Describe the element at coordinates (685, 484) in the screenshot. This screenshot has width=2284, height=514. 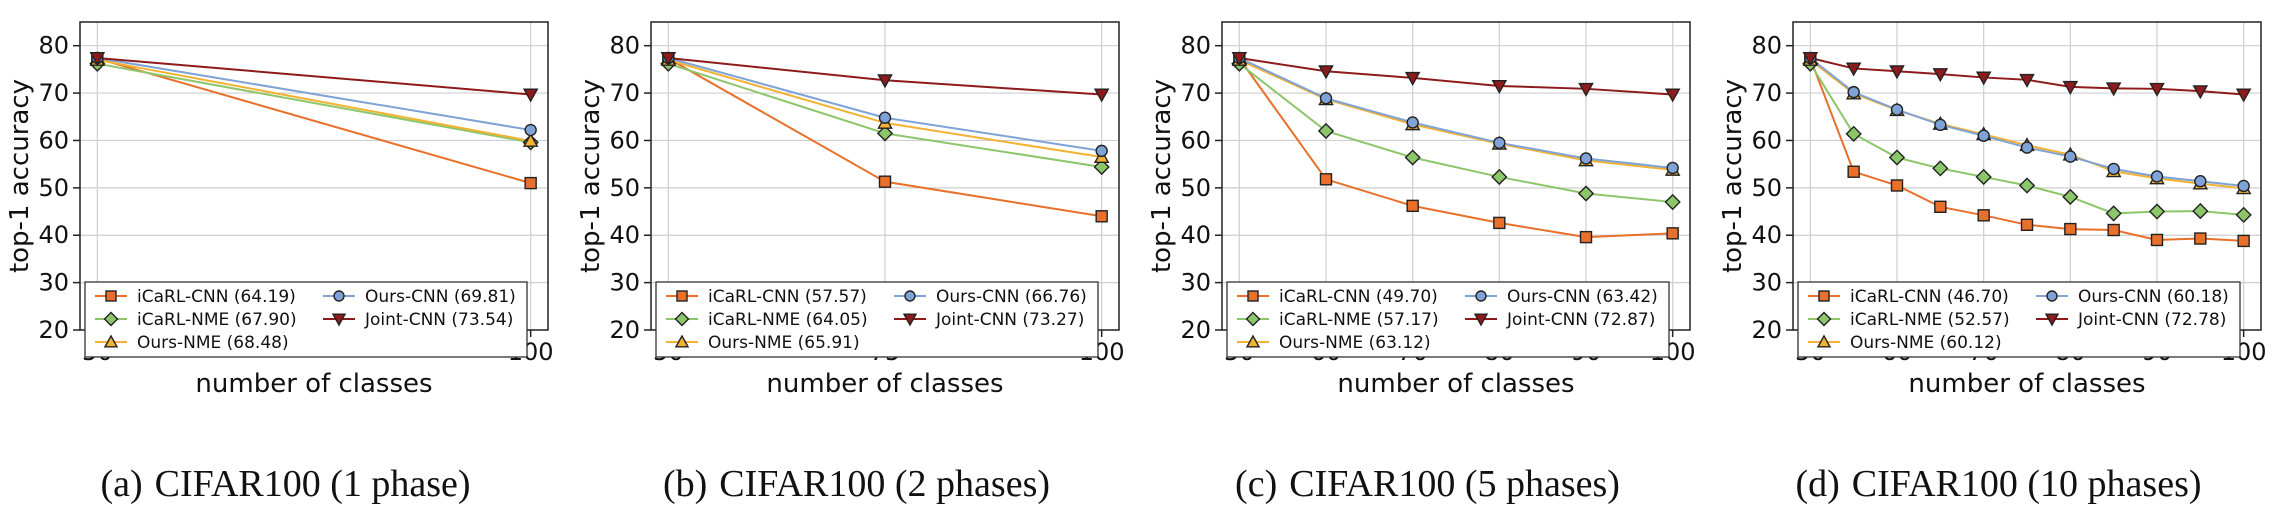
I see `caption-b-label: (b)` at that location.